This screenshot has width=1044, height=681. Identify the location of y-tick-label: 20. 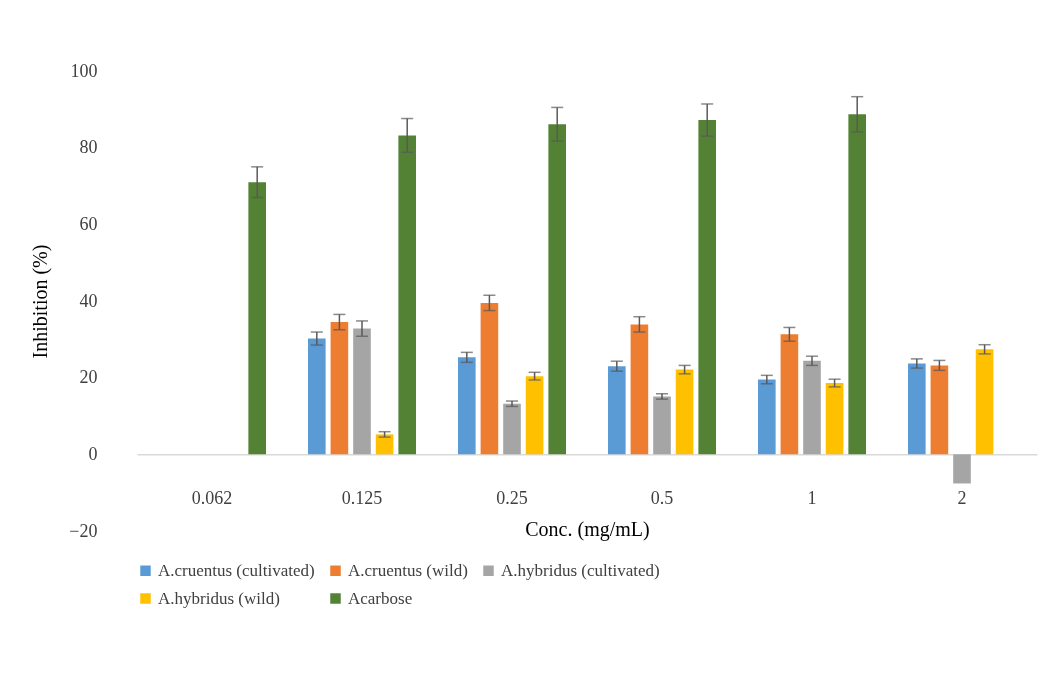
(88, 377).